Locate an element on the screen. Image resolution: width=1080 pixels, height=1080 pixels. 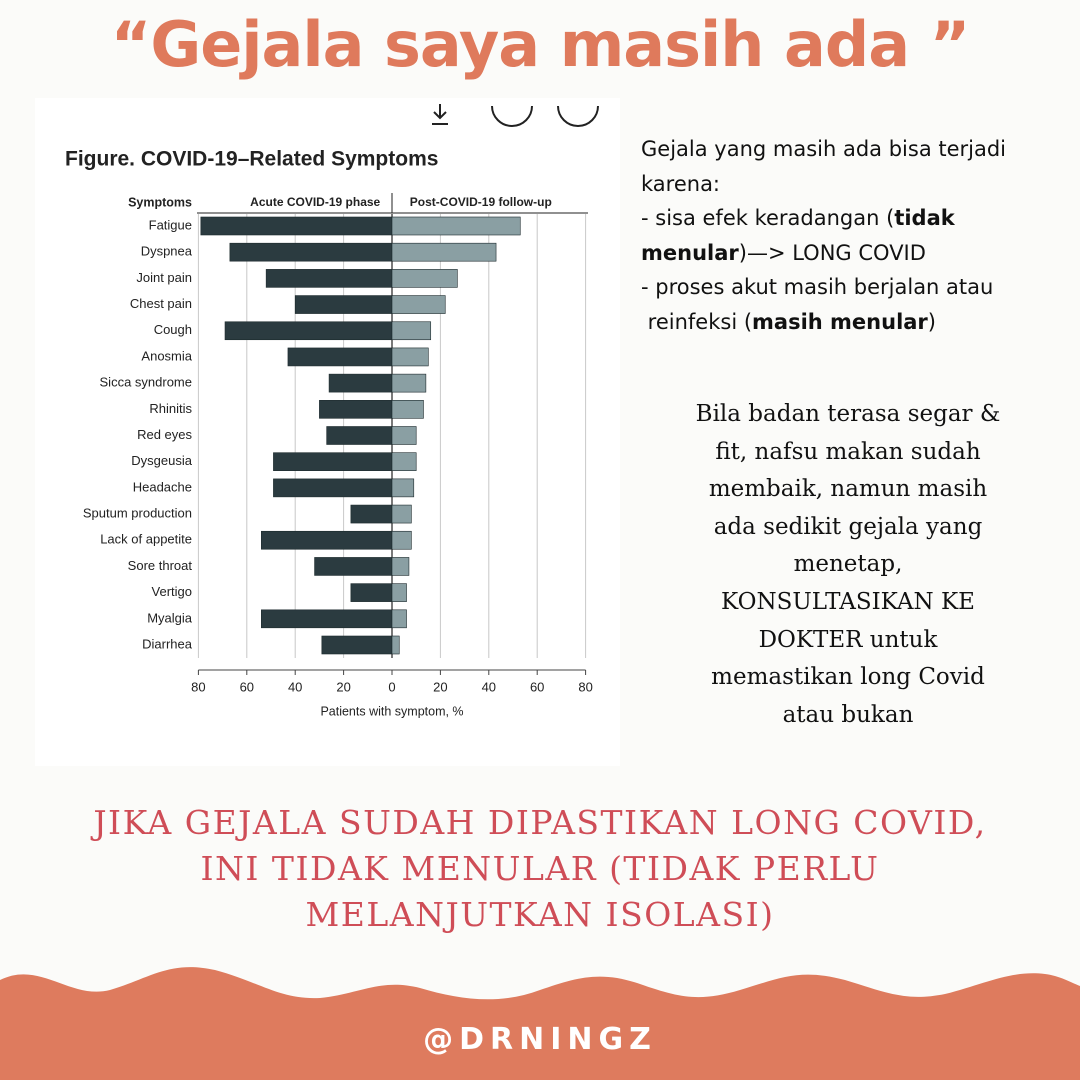
text: - sisa efek keradangan ( is located at coordinates (768, 218).